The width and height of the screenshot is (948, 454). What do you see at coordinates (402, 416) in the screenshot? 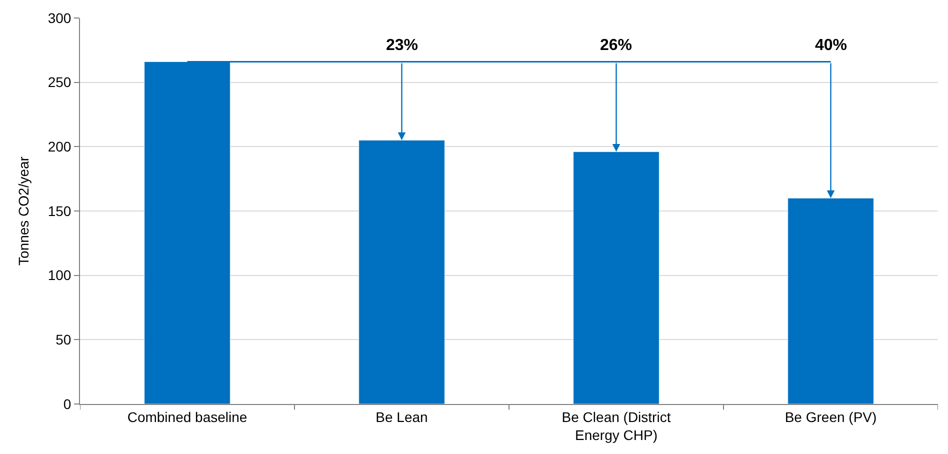
I see `x-tick-label: Be Lean` at bounding box center [402, 416].